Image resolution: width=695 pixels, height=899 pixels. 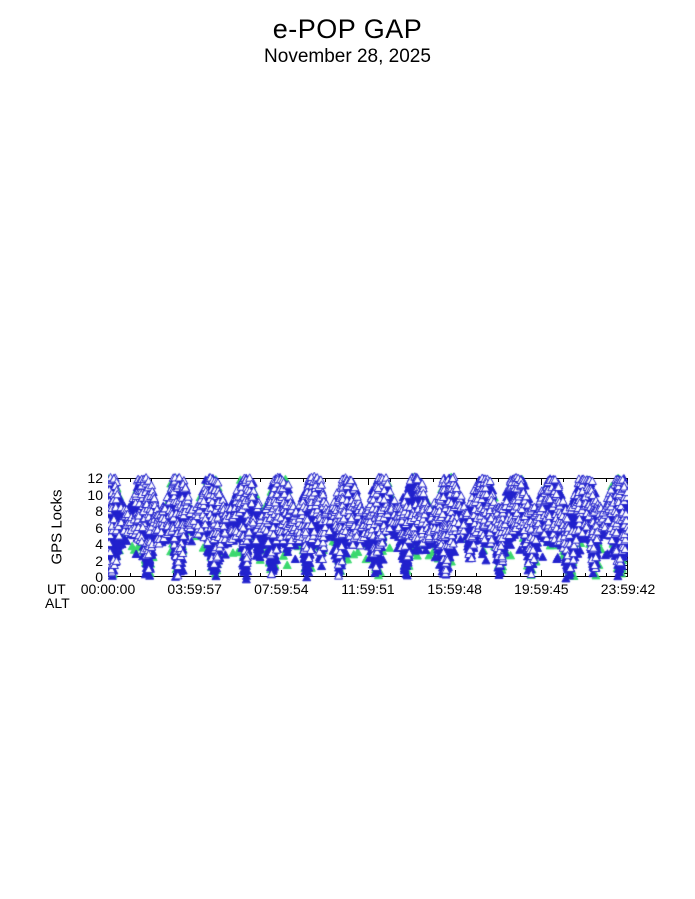 What do you see at coordinates (57, 603) in the screenshot?
I see `x-axis-alt-label: ALT` at bounding box center [57, 603].